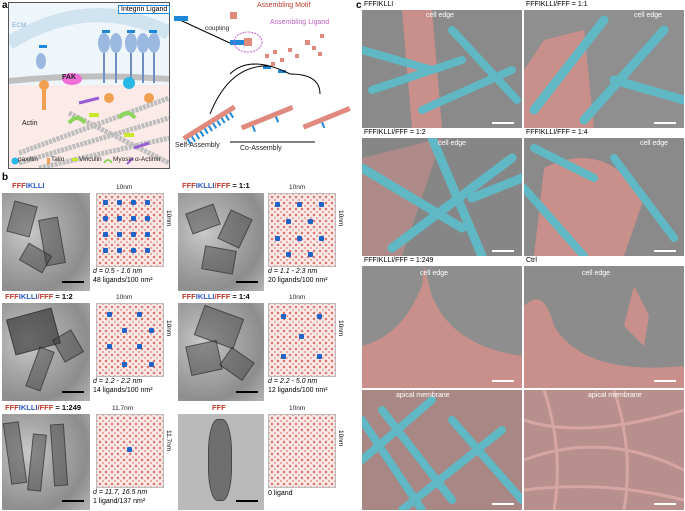  I want to click on mol-model-b1, so click(130, 230).